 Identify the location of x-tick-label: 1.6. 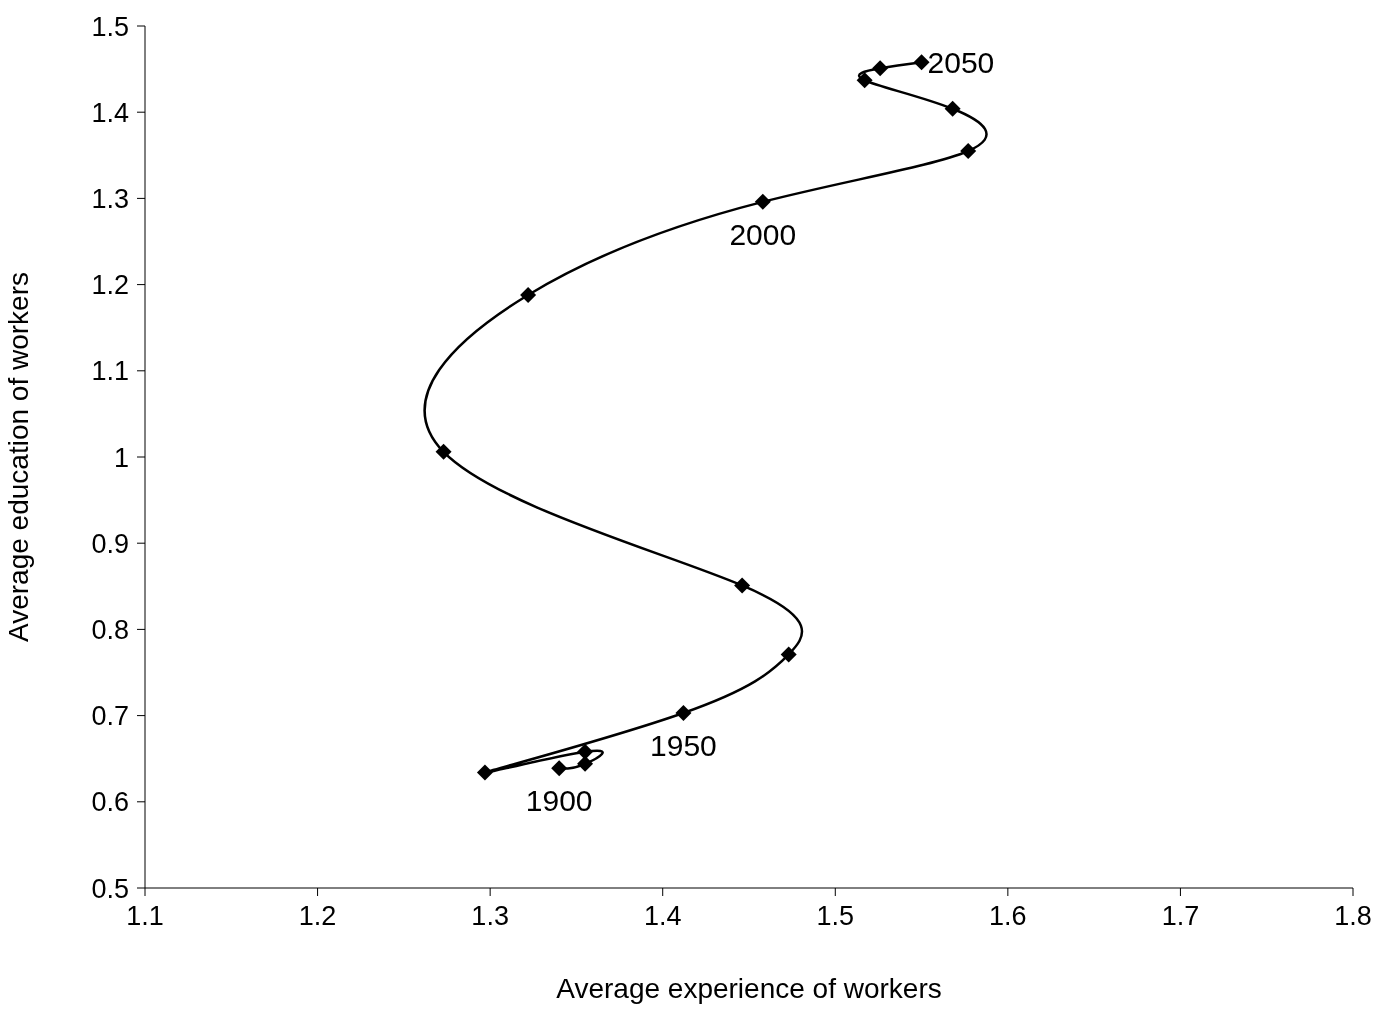
(1008, 916).